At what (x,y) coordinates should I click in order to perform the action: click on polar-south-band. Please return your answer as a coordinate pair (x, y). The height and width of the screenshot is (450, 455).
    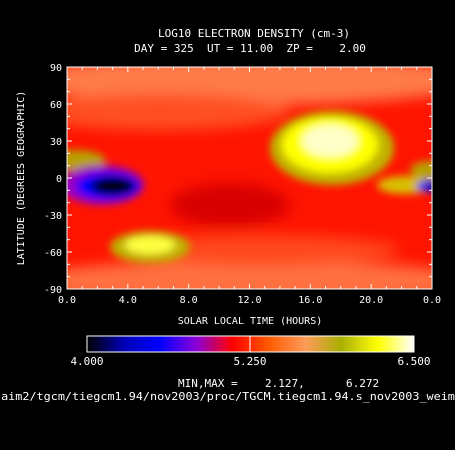
    Looking at the image, I should click on (249, 274).